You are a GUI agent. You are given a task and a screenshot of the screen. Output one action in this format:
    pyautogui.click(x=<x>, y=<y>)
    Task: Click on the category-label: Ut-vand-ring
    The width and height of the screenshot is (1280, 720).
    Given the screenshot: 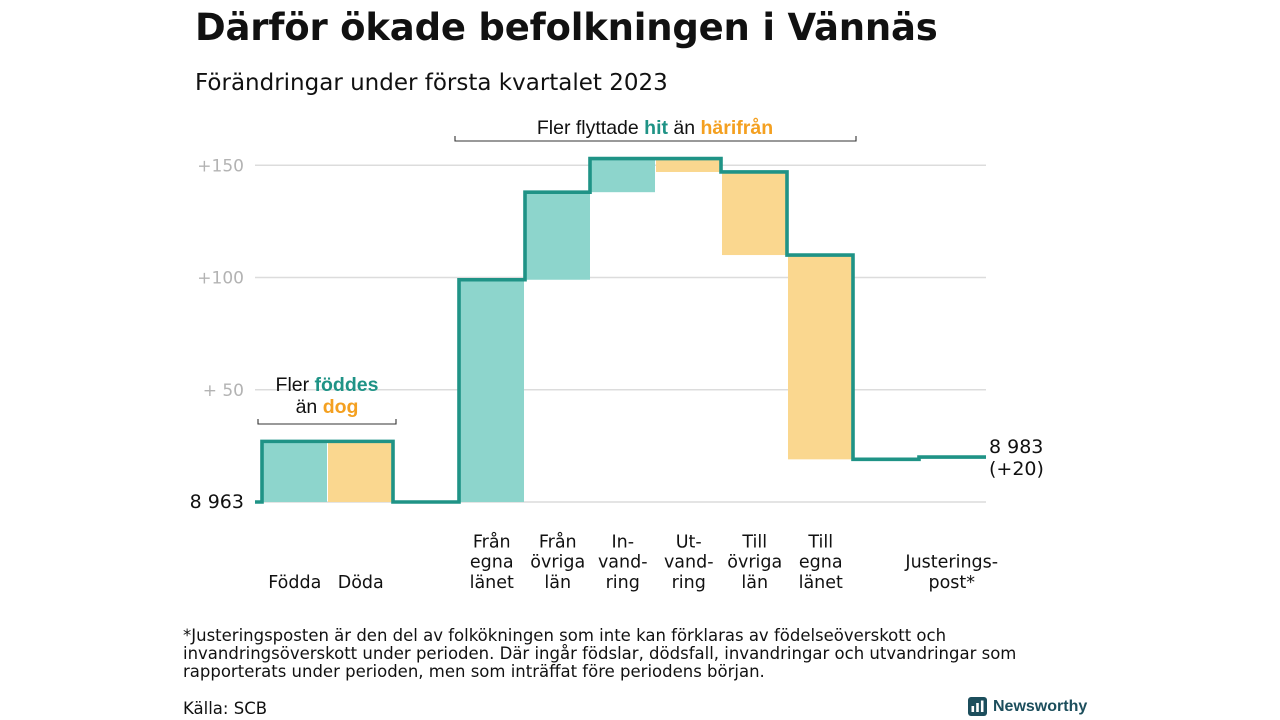 What is the action you would take?
    pyautogui.click(x=689, y=562)
    